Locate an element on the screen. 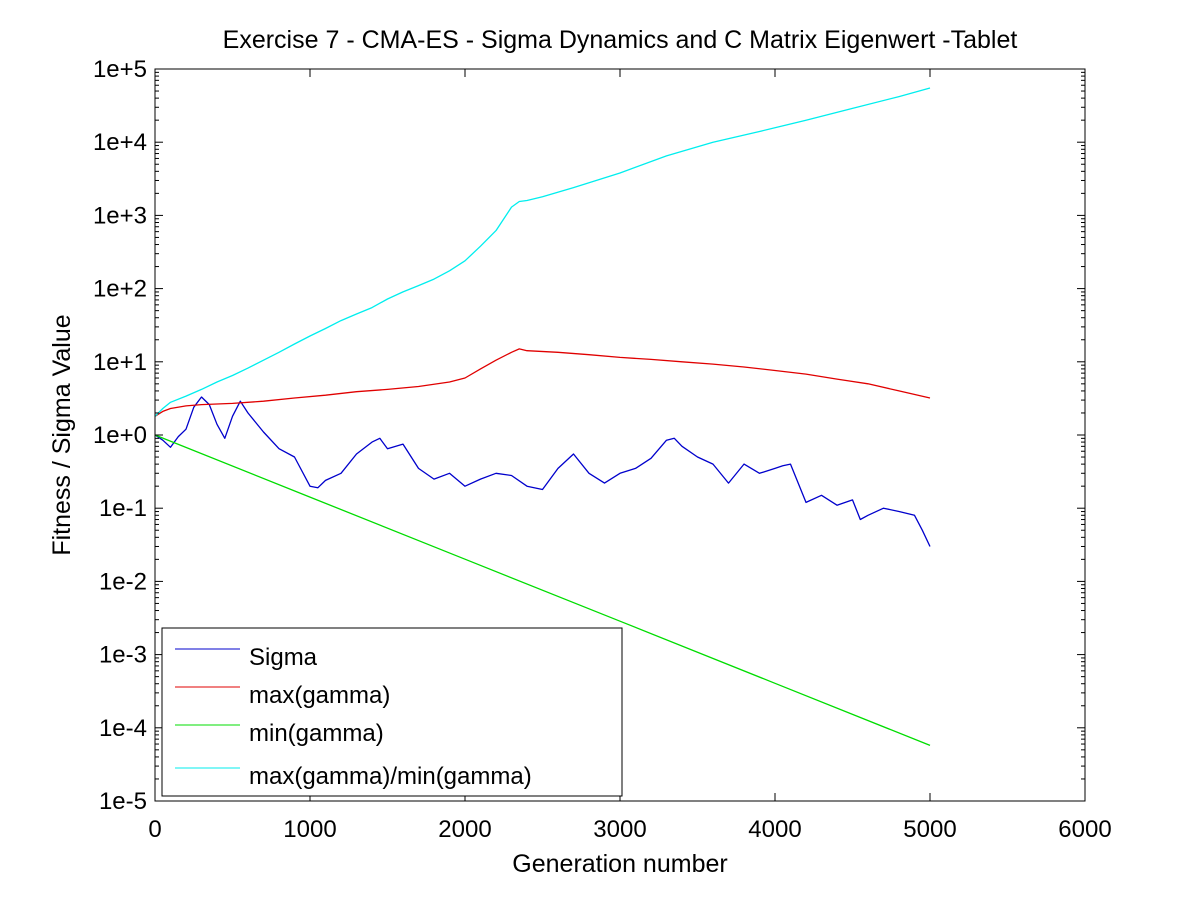 The width and height of the screenshot is (1200, 900). legend-label-max-gamma: max(gamma) is located at coordinates (319, 695).